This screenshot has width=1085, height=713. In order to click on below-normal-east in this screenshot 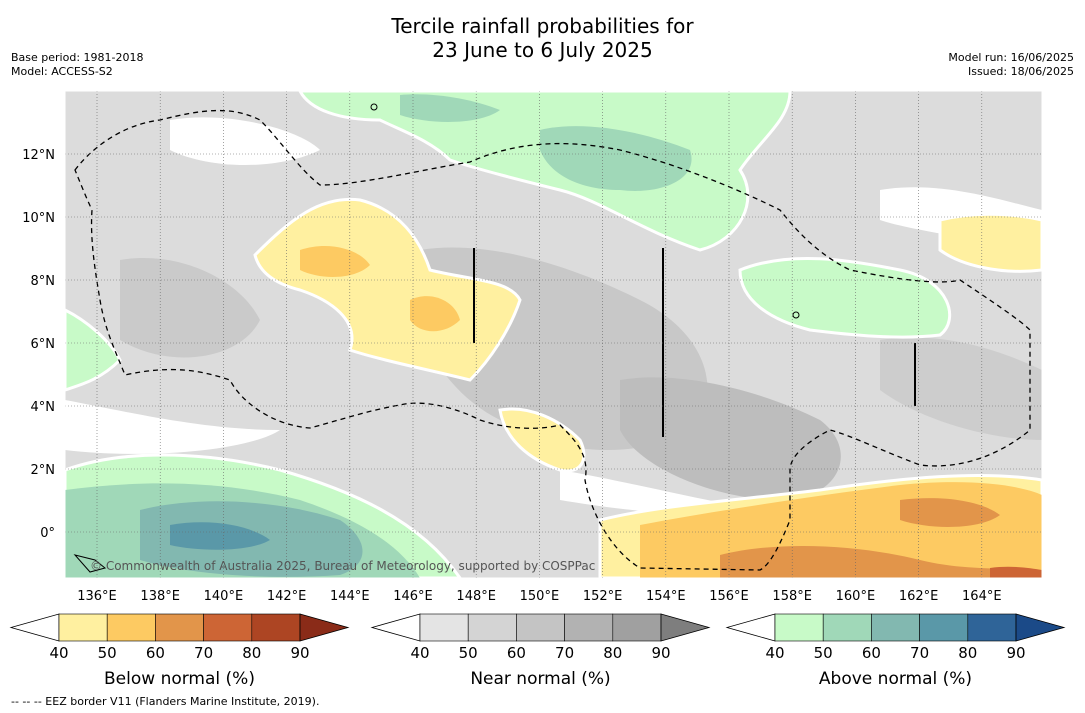, I will do `click(990, 242)`.